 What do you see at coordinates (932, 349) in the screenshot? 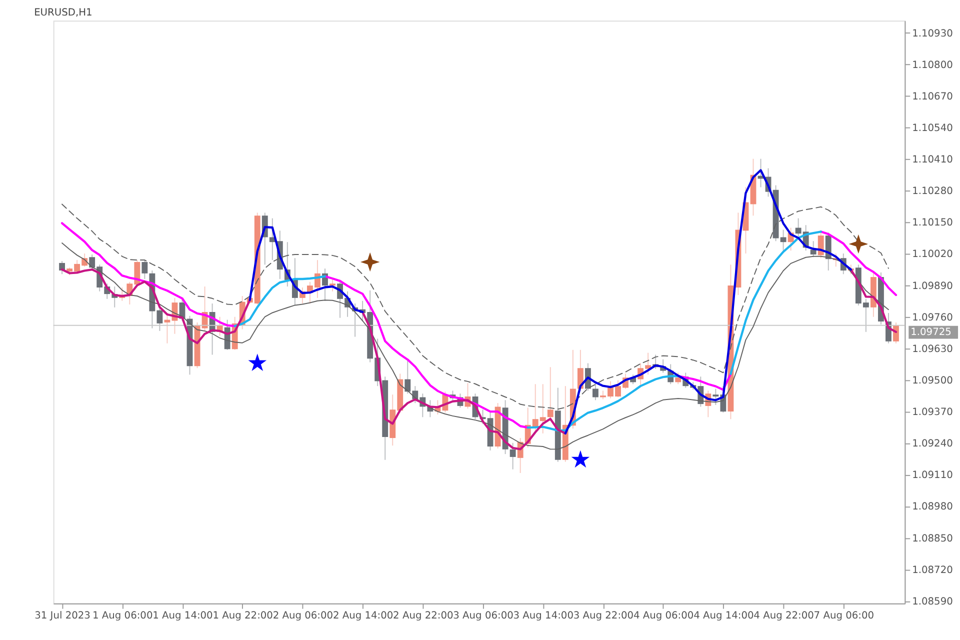
I see `y-tick-label: 1.09630` at bounding box center [932, 349].